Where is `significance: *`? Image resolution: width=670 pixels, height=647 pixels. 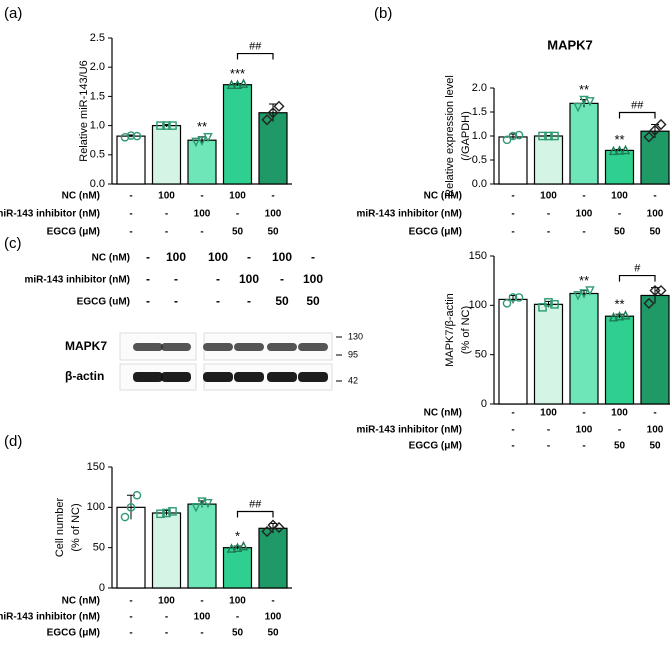
significance: * is located at coordinates (237, 535).